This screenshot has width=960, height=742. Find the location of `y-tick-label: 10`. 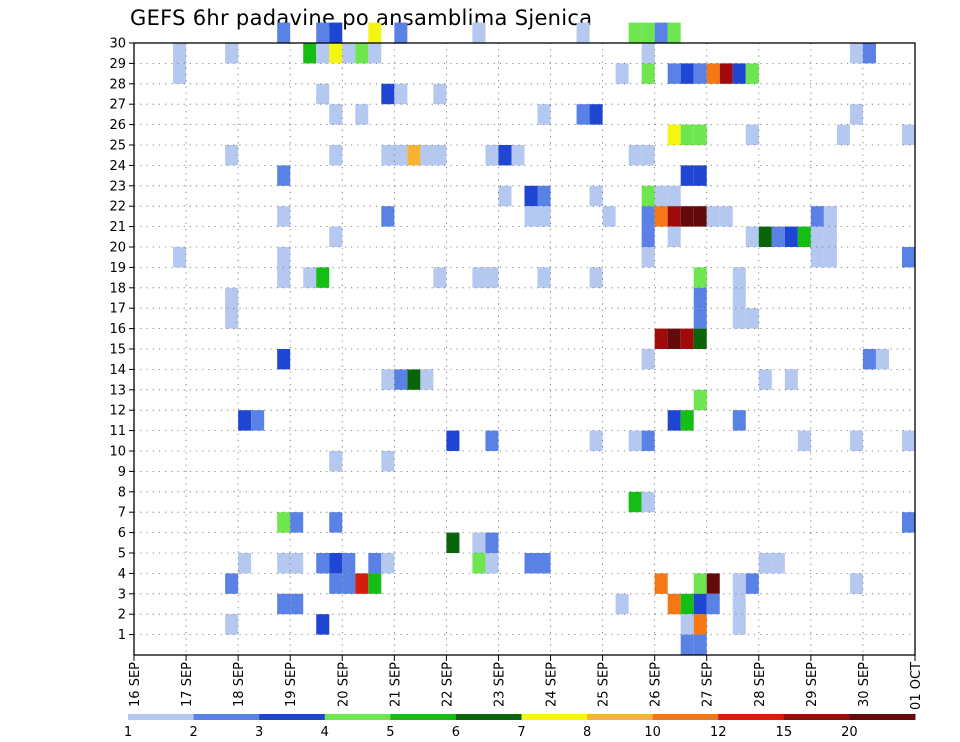

y-tick-label: 10 is located at coordinates (117, 452).